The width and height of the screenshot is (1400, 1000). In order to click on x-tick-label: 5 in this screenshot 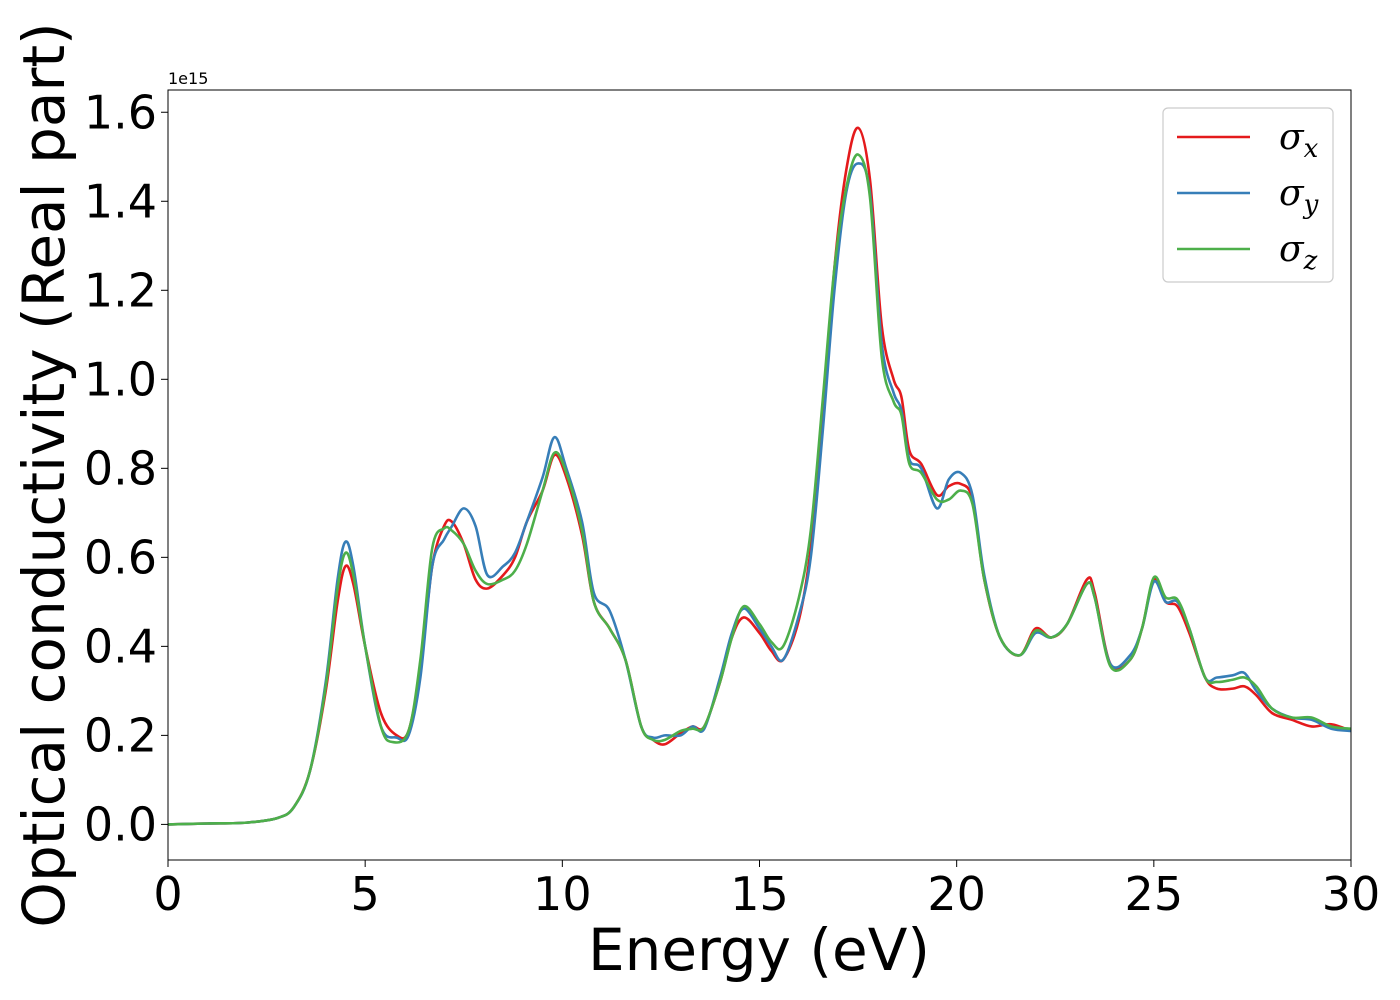, I will do `click(365, 894)`.